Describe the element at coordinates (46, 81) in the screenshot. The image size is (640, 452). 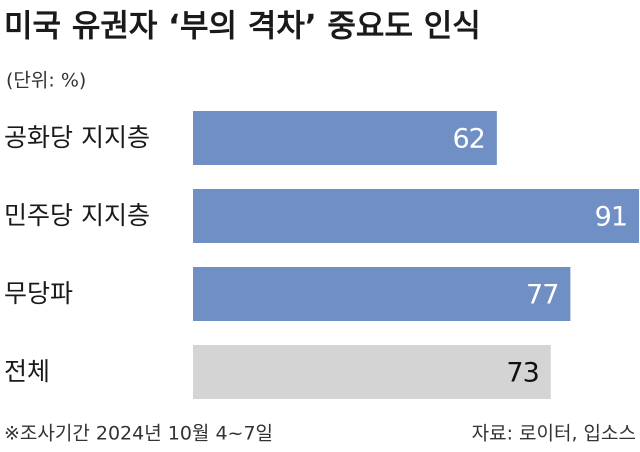
I see `chart-subtitle: (단위: %)` at that location.